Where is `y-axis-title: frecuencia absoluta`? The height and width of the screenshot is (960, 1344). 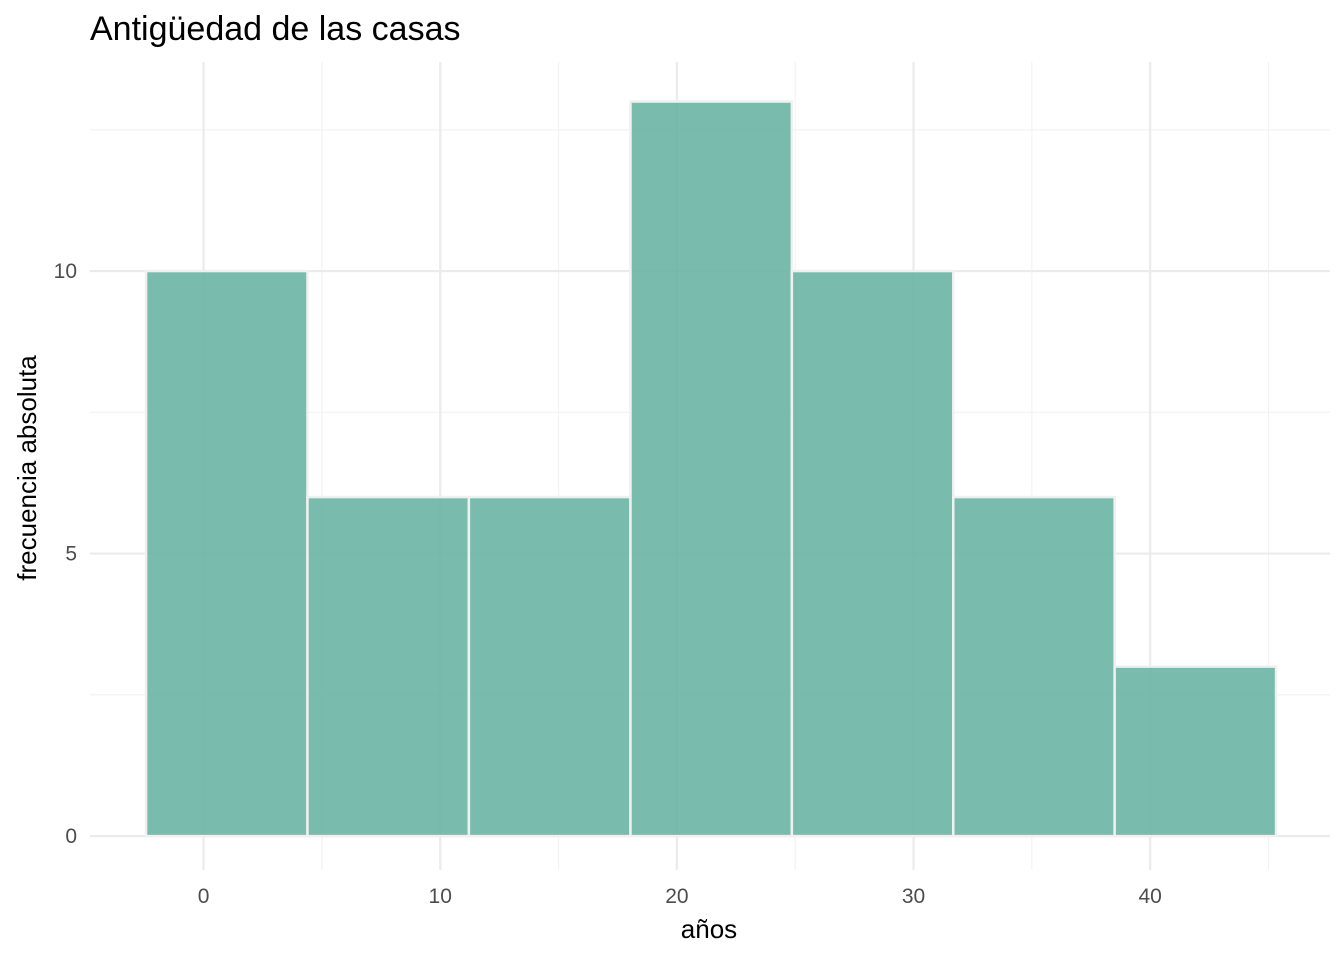
y-axis-title: frecuencia absoluta is located at coordinates (27, 468).